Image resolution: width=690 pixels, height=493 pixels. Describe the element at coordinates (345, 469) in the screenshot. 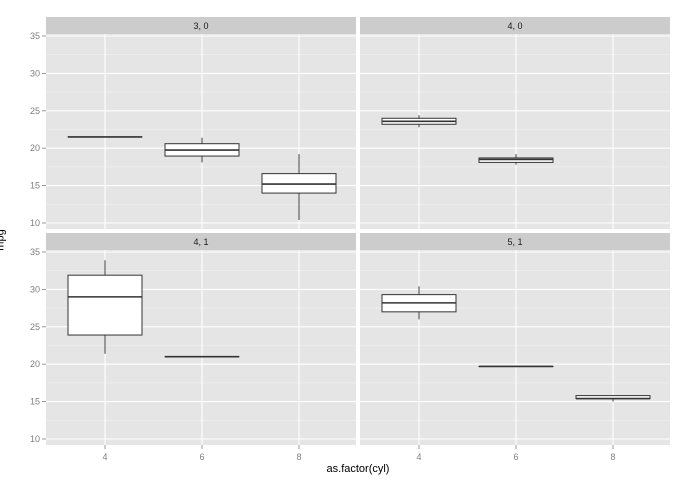

I see `x-axis-title: as.factor(cyl)` at that location.